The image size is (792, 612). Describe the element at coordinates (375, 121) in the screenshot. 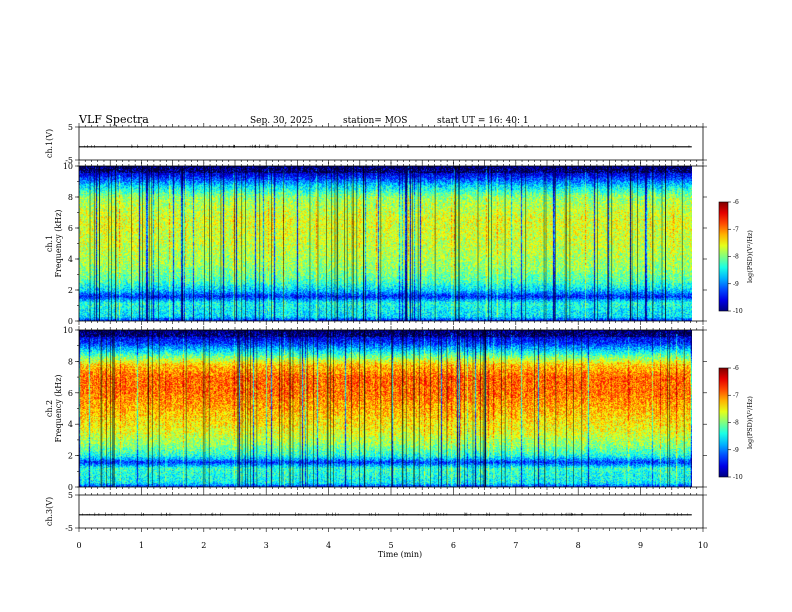

I see `header-station: station= MOS` at that location.